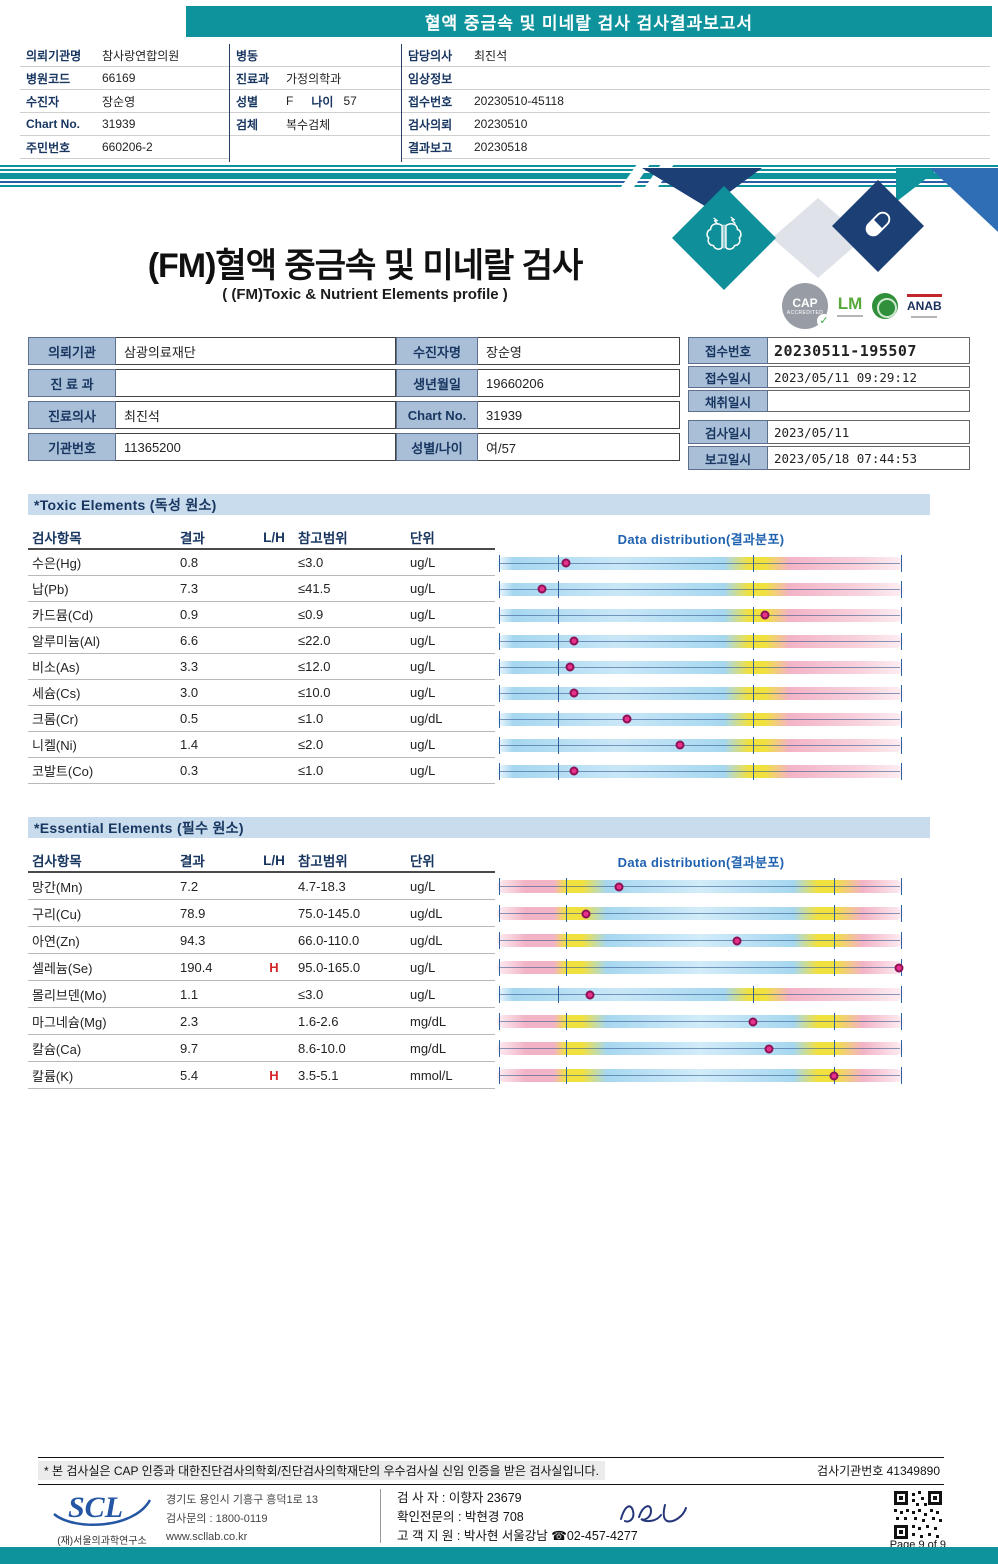 This screenshot has width=998, height=1564. What do you see at coordinates (829, 350) in the screenshot?
I see `info-row: 접수번호 20230511-195507` at bounding box center [829, 350].